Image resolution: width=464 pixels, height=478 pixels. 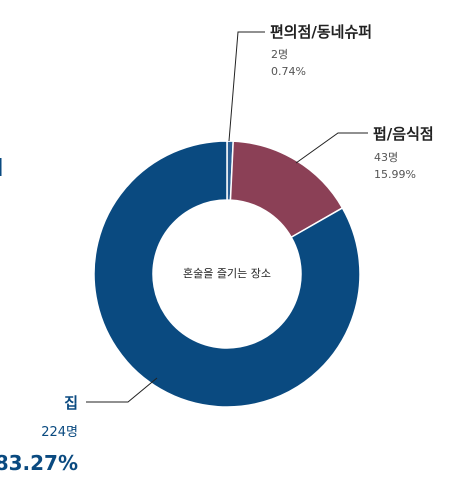 What do you see at coordinates (71, 403) in the screenshot?
I see `category-label-home: 집` at bounding box center [71, 403].